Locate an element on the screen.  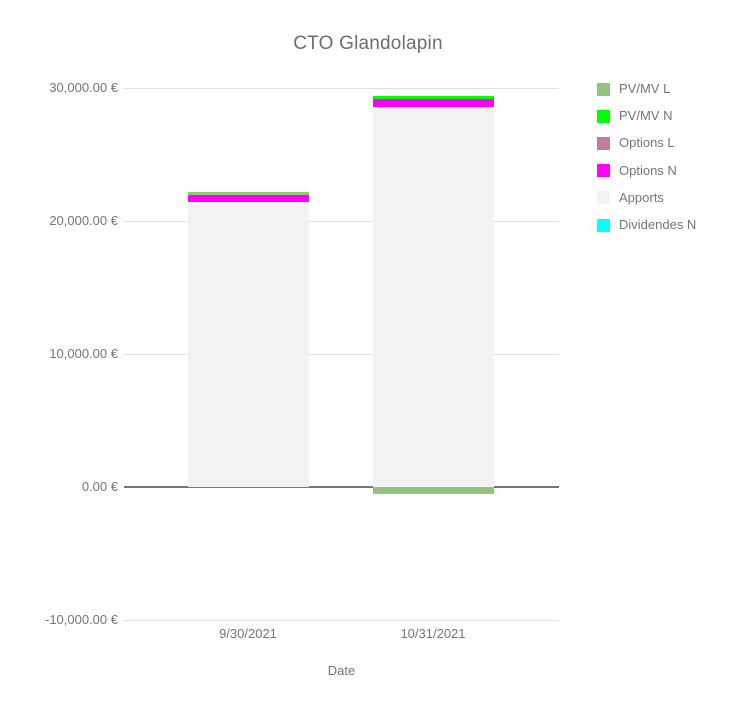
legend-label: PV/MV L is located at coordinates (645, 88).